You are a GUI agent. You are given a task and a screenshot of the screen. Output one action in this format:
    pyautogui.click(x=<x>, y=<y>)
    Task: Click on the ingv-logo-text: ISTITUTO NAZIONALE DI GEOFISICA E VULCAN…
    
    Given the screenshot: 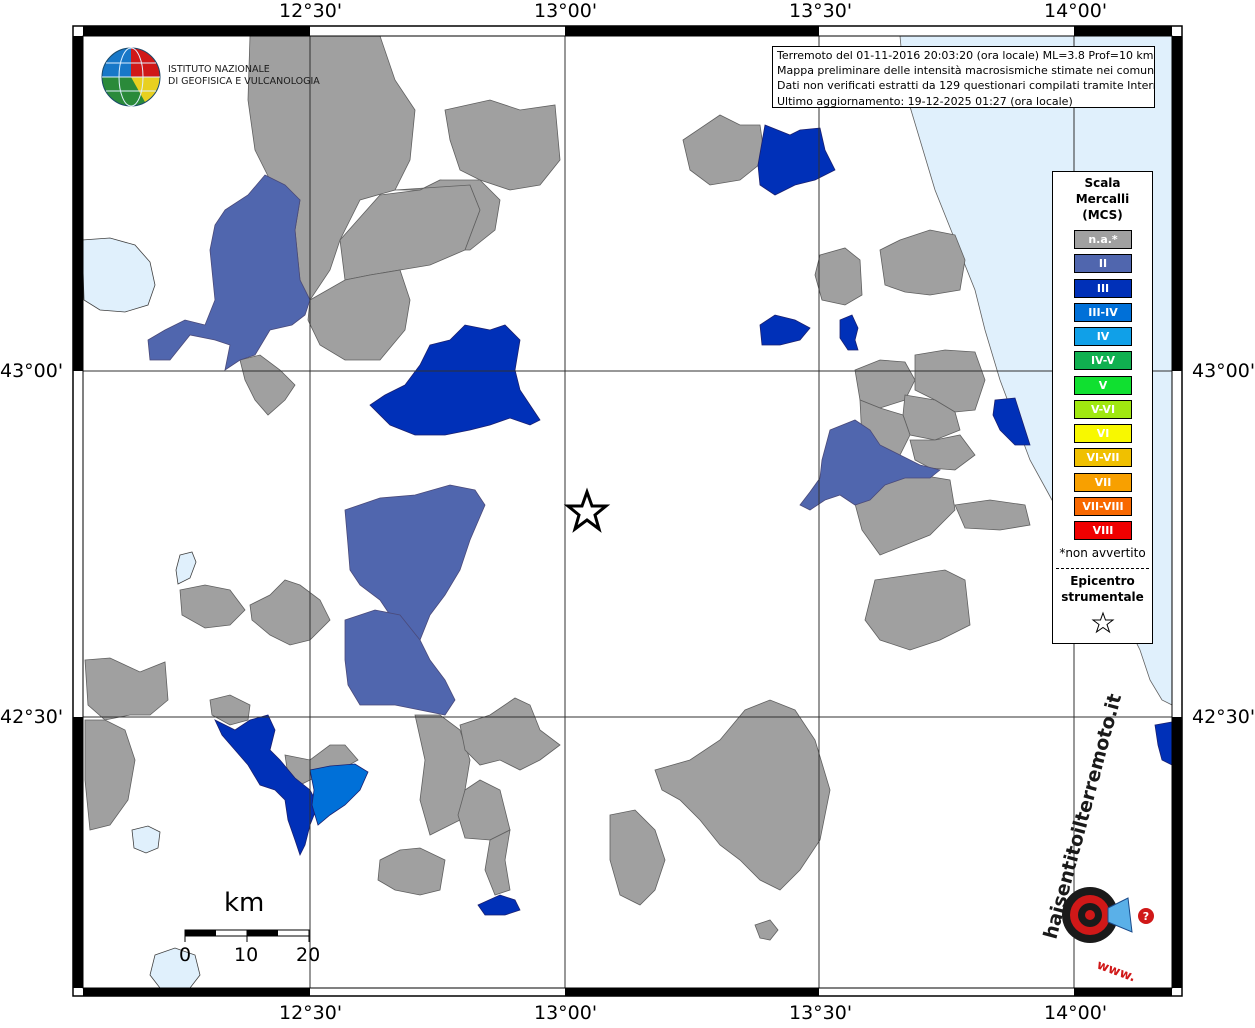 What is the action you would take?
    pyautogui.click(x=244, y=76)
    